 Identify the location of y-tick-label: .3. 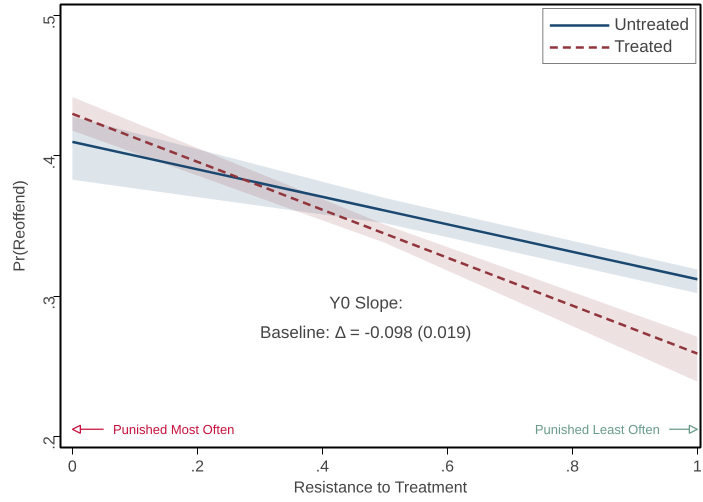
(50, 303).